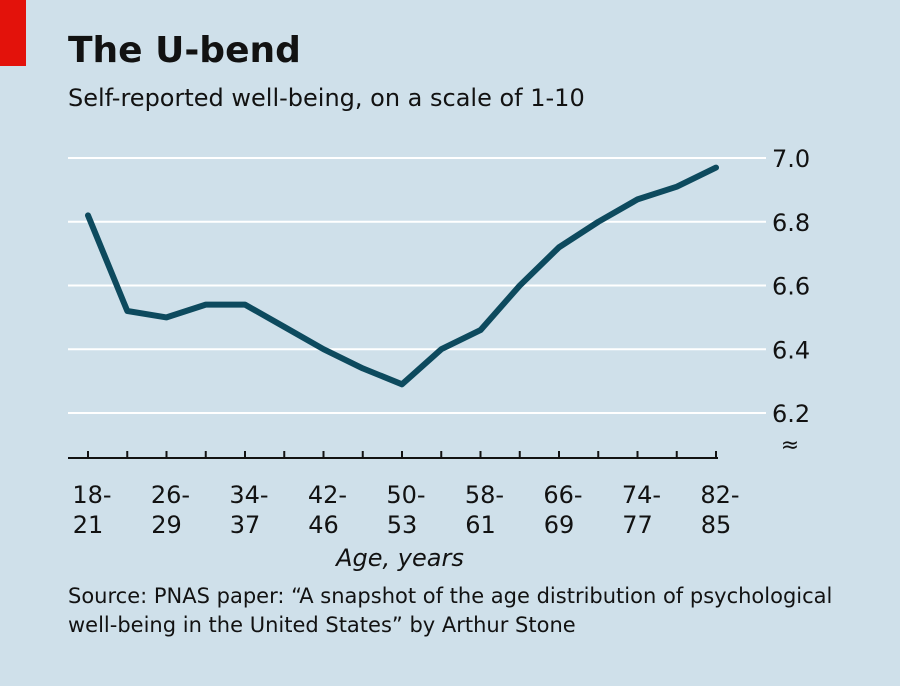 The height and width of the screenshot is (686, 900). I want to click on x-tick-label: 74-, so click(641, 495).